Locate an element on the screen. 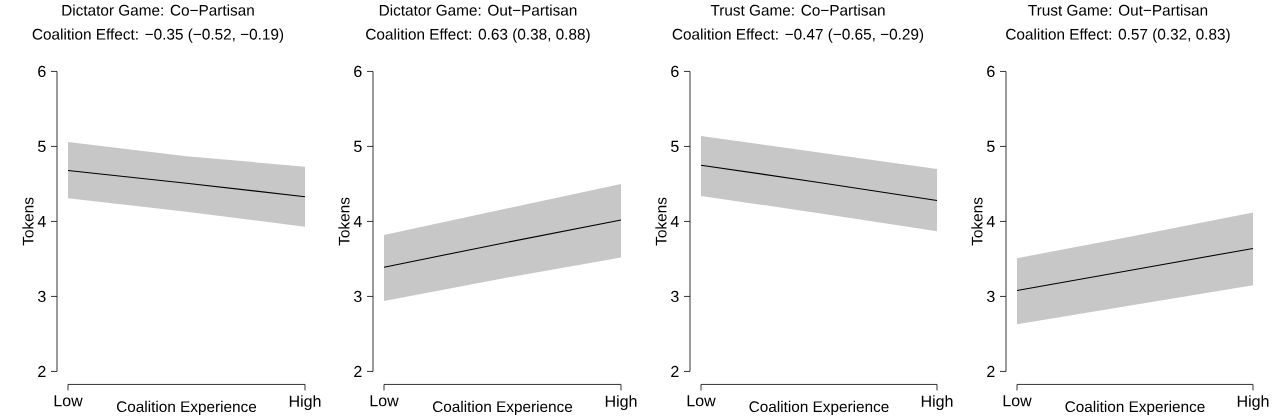 Image resolution: width=1279 pixels, height=420 pixels. chart-subtitle: Coalition Effect: 0.63 (0.38, 0.88) is located at coordinates (478, 35).